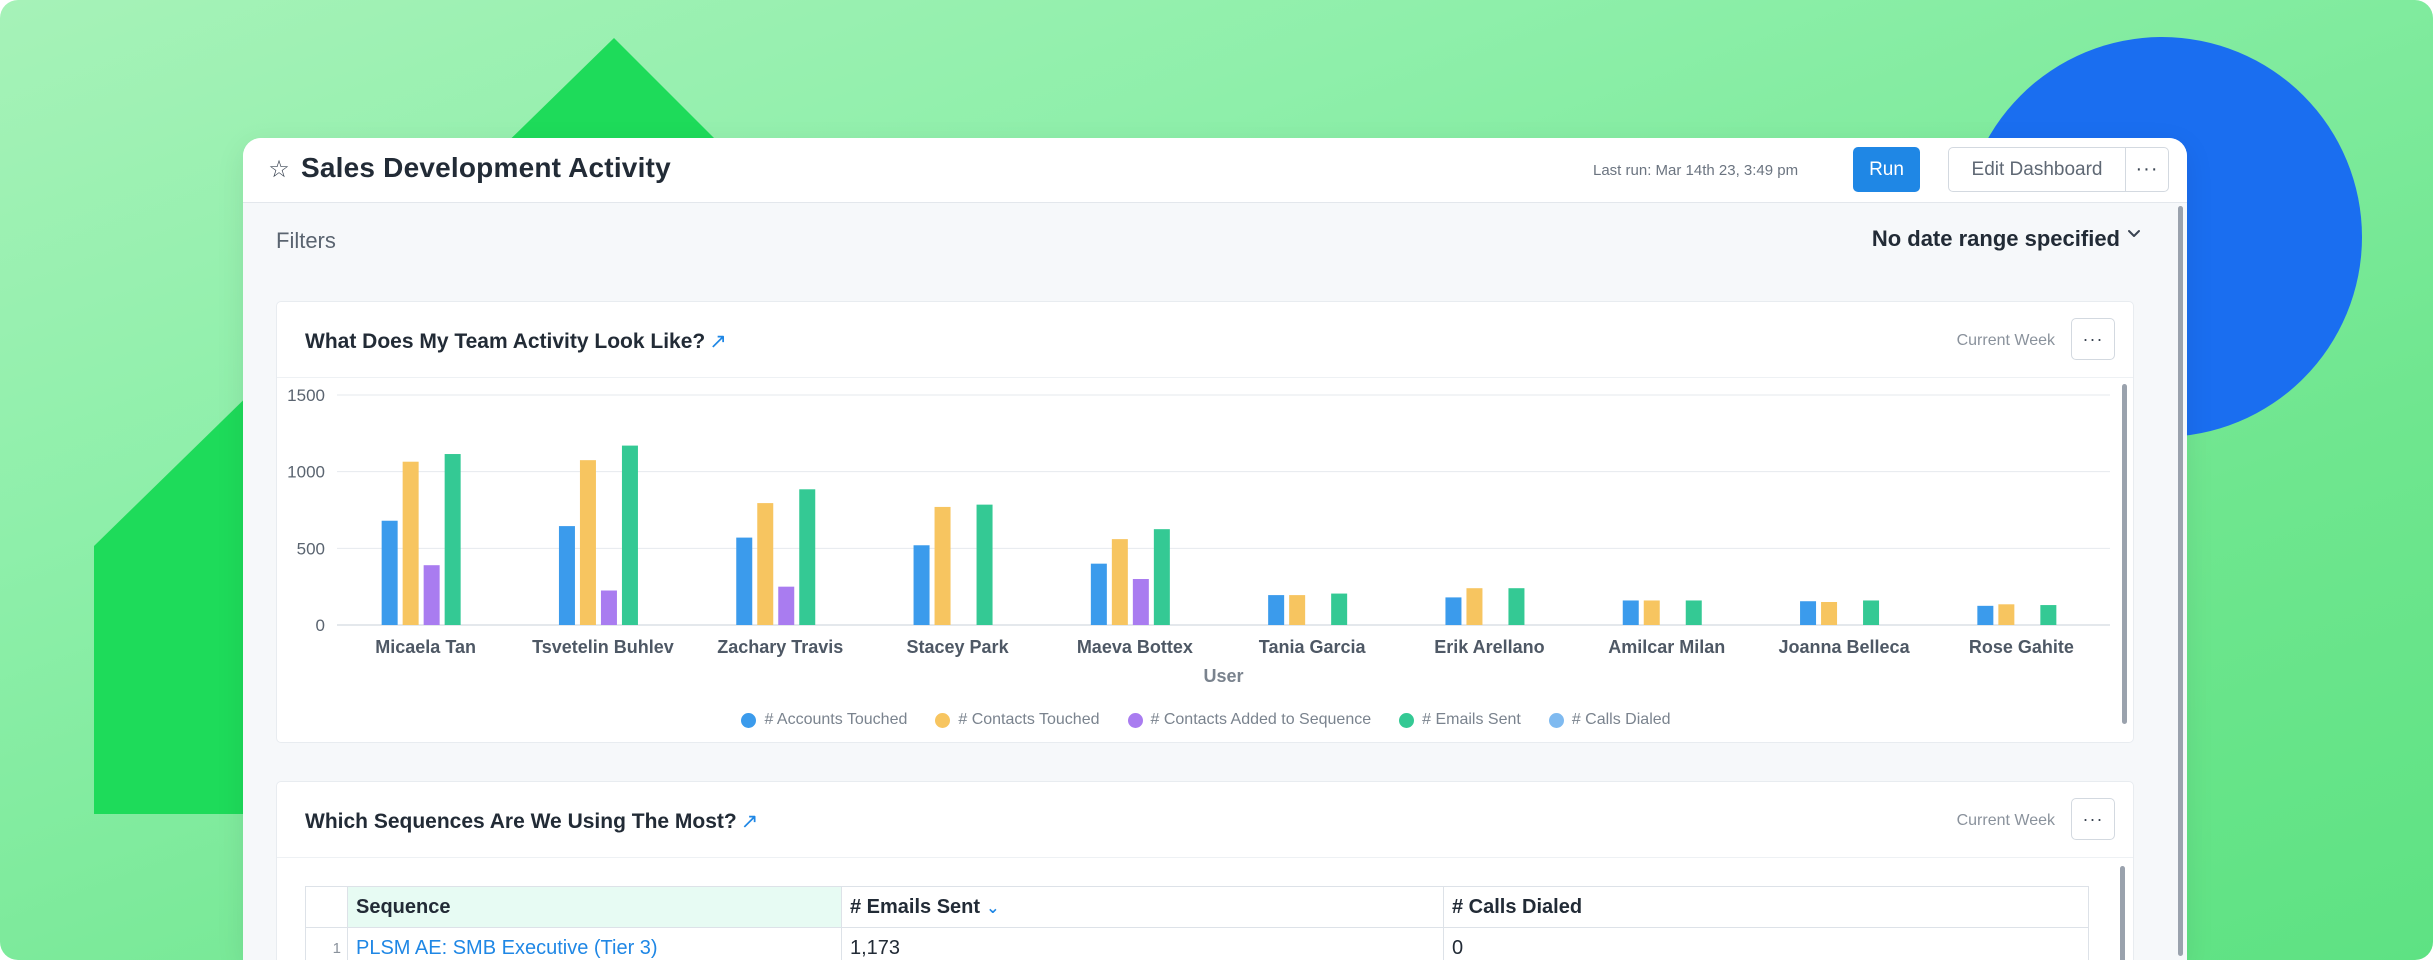  I want to click on page-scrollbar, so click(2180, 581).